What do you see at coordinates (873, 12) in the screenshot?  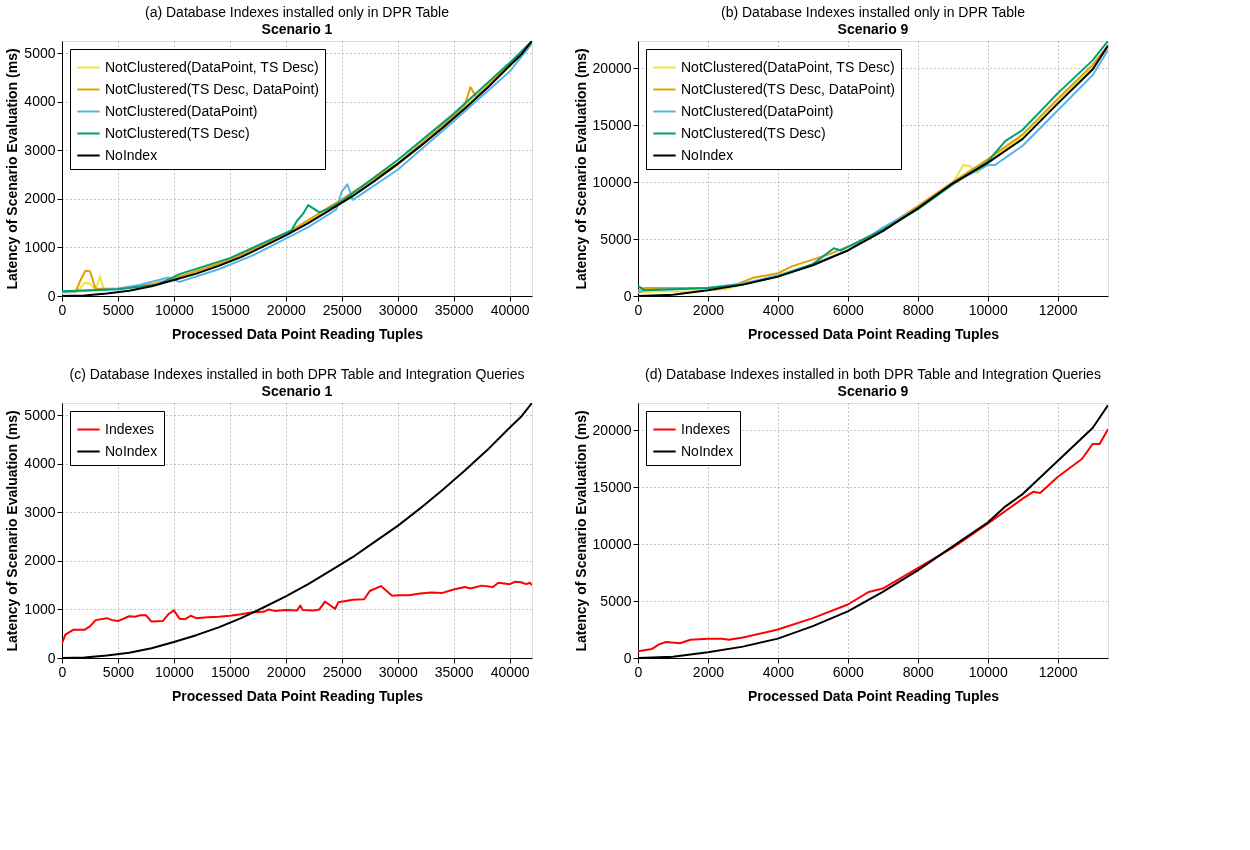 I see `chart-title: (b) Database Indexes installed only in DPR Table` at bounding box center [873, 12].